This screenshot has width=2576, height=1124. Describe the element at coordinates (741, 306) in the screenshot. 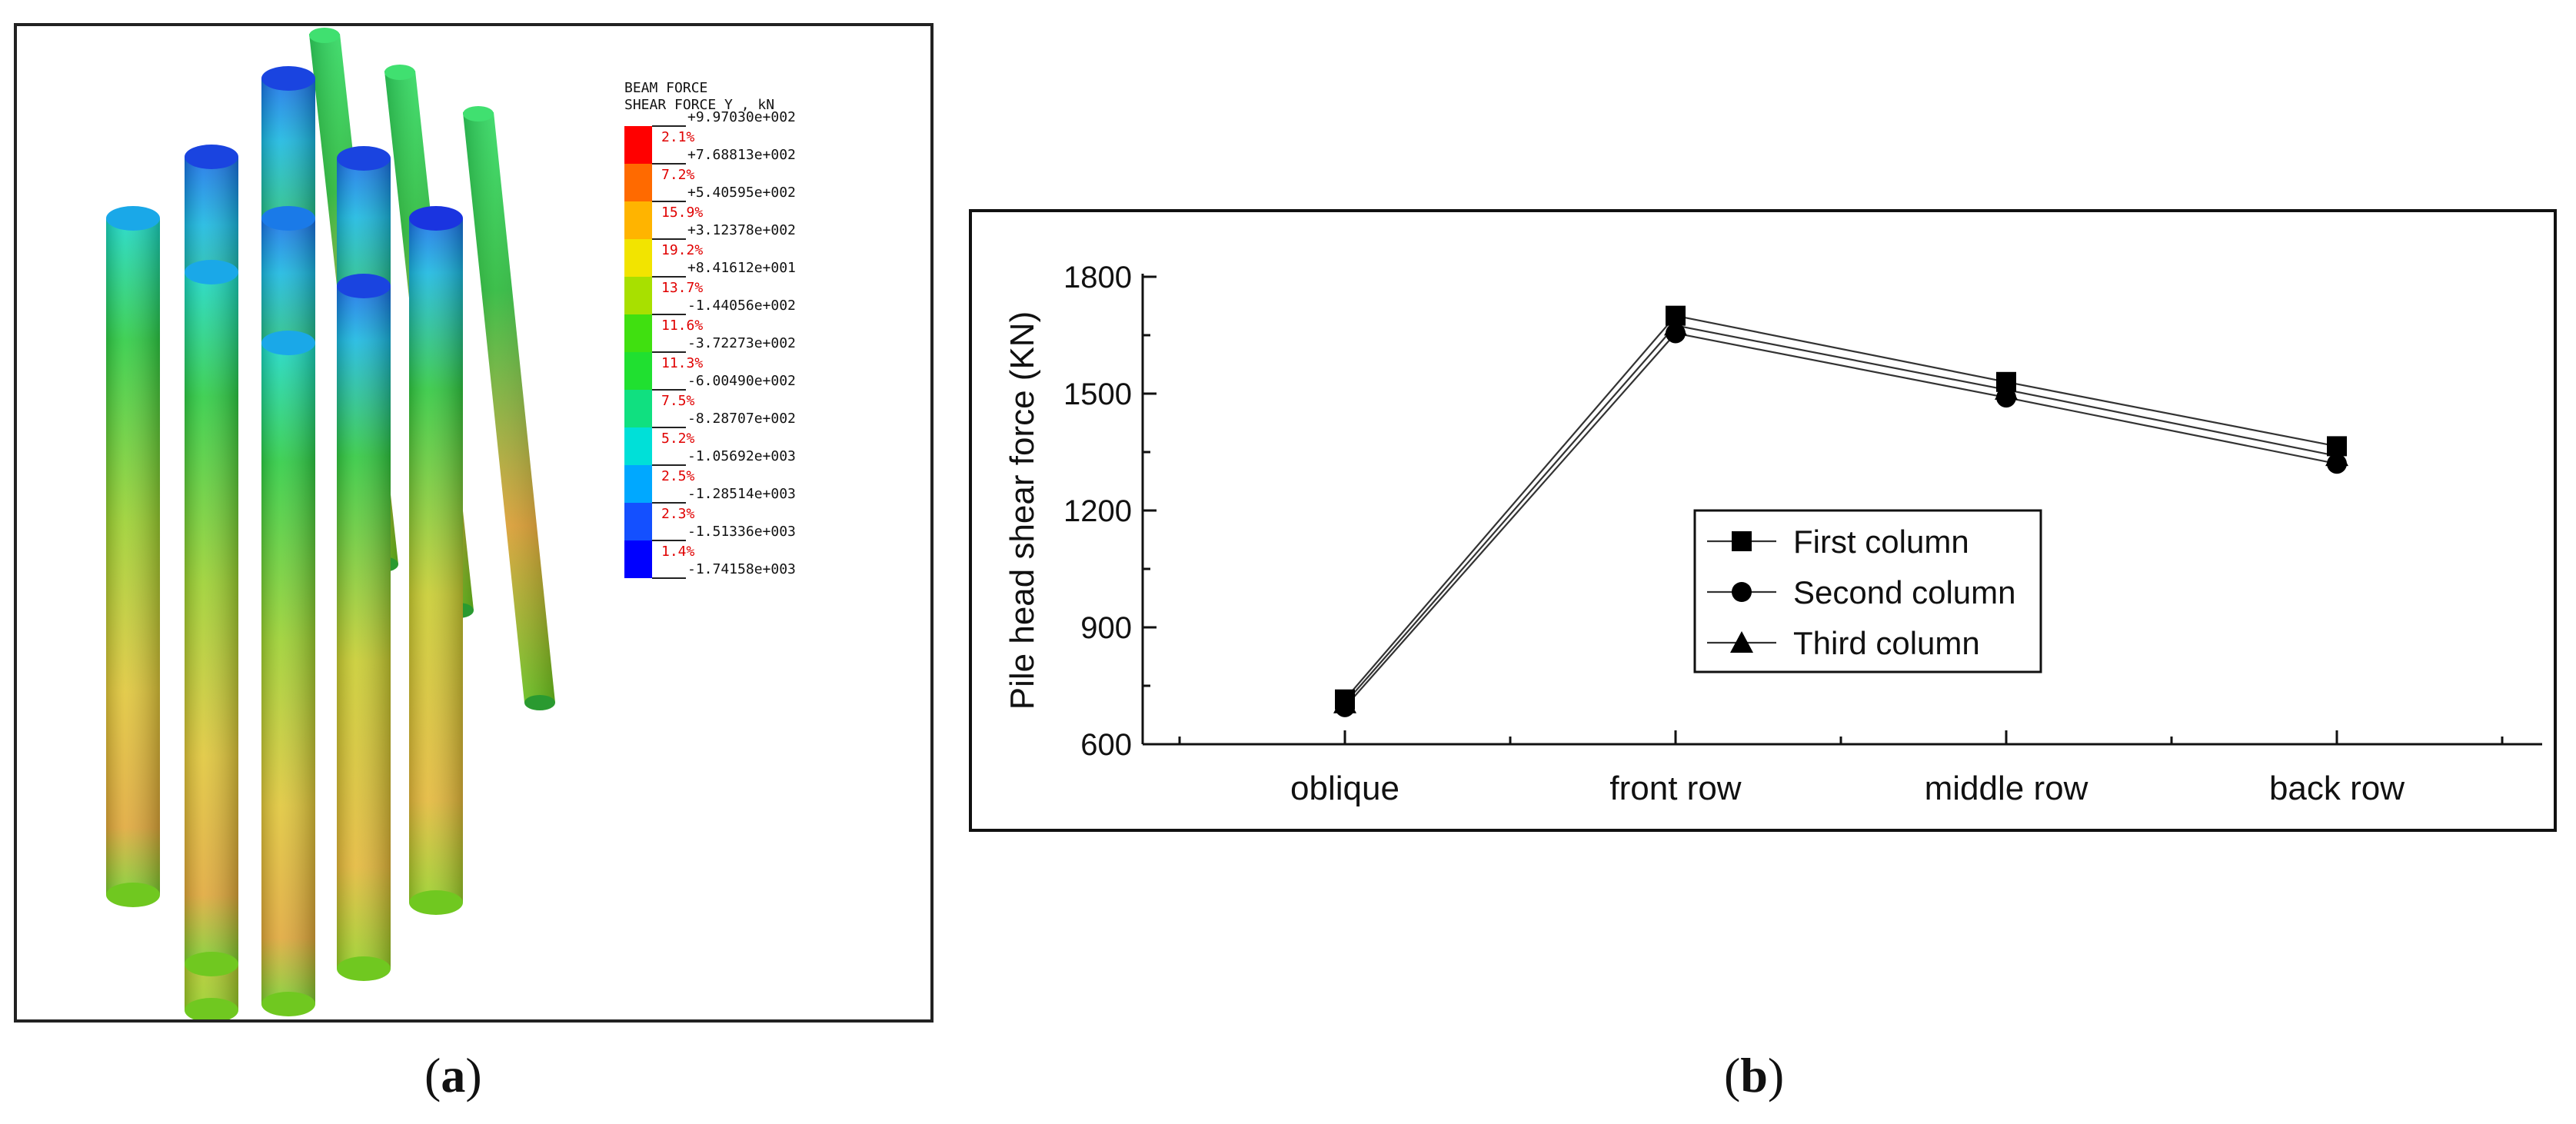

I see `legend-value: -1.44056e+002` at that location.